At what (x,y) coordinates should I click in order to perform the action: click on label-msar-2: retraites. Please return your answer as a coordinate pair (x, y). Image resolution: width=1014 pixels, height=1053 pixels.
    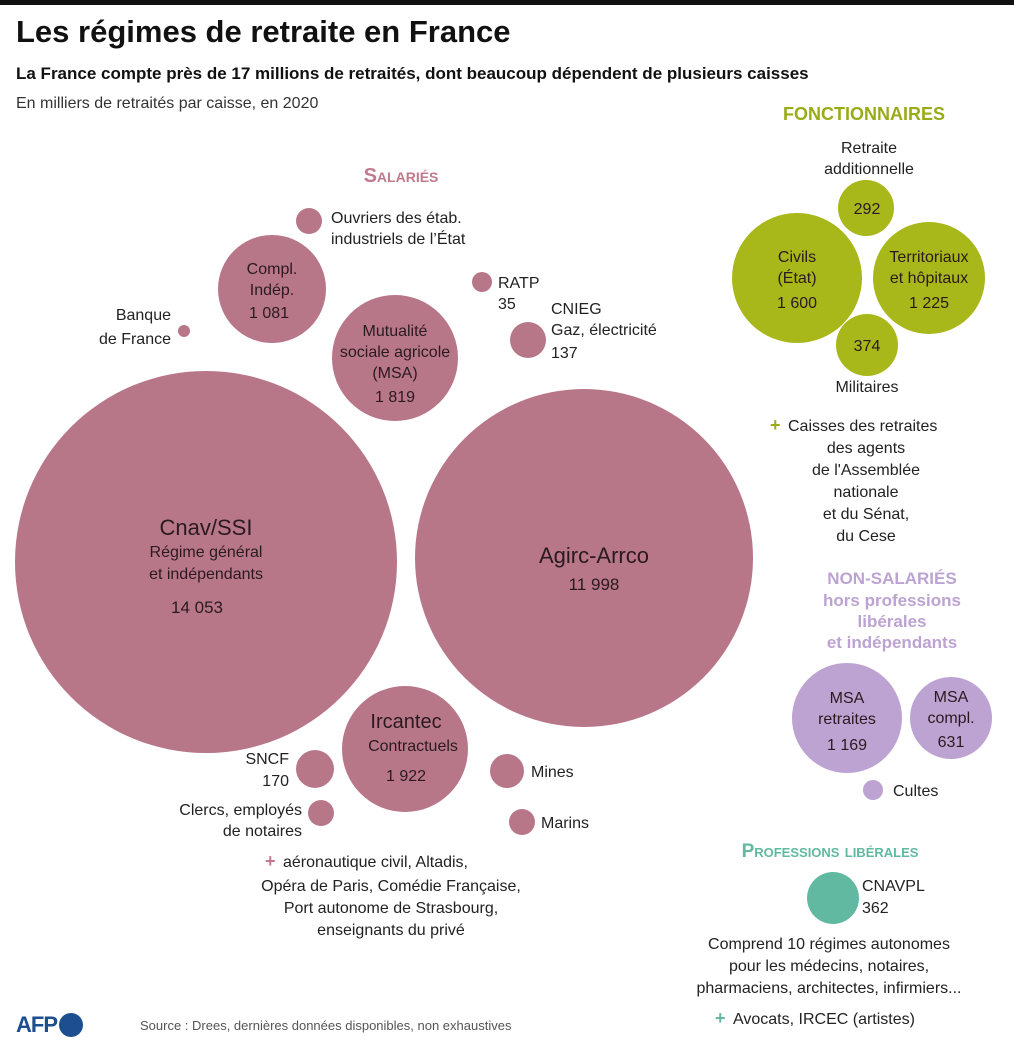
    Looking at the image, I should click on (847, 719).